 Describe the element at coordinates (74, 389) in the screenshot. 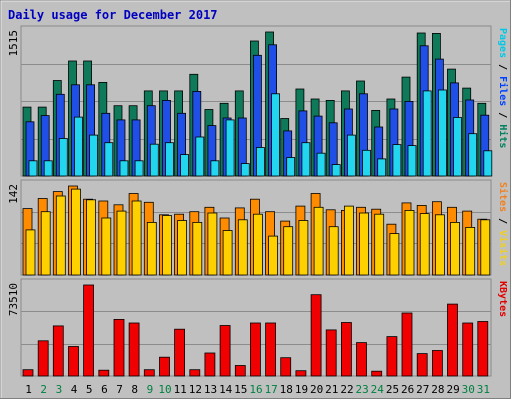

I see `day-label-4: 4` at that location.